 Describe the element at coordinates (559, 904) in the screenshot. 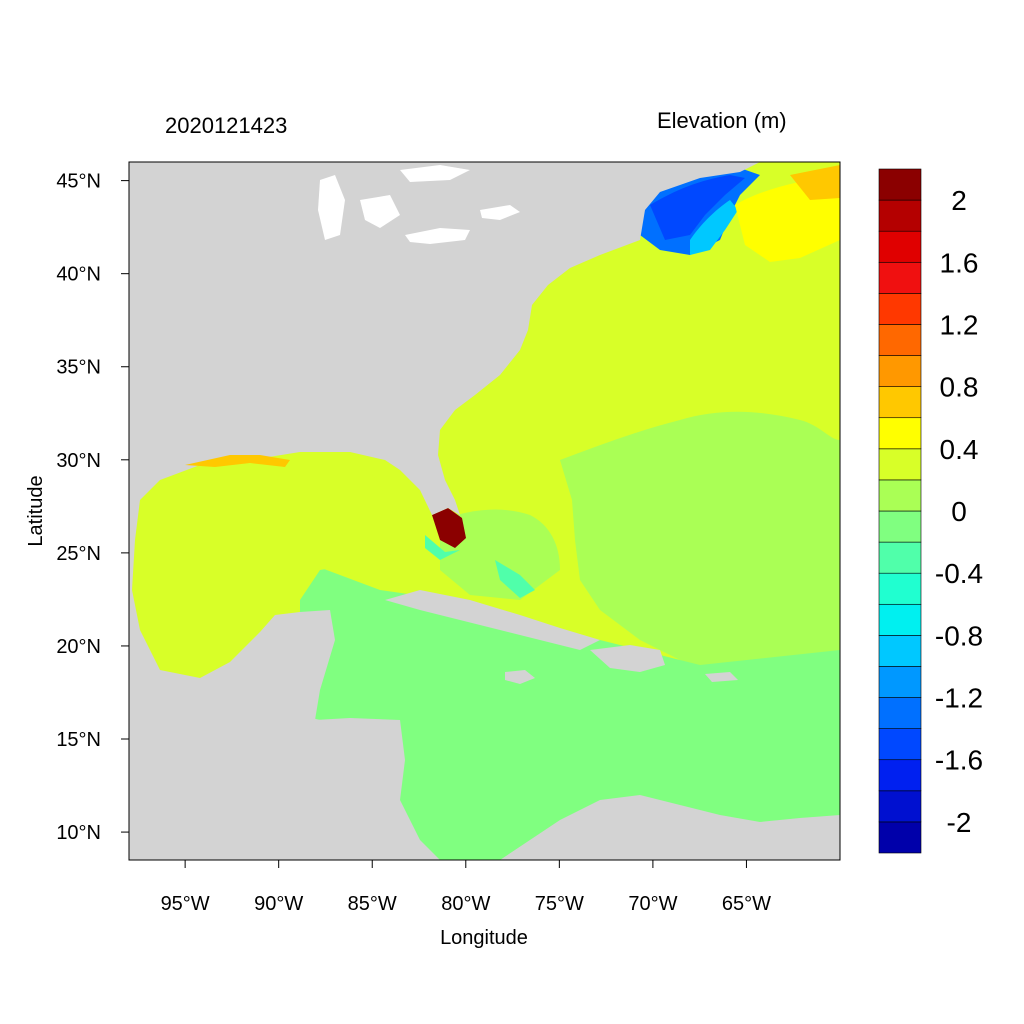

I see `x-tick-label: 75°W` at that location.